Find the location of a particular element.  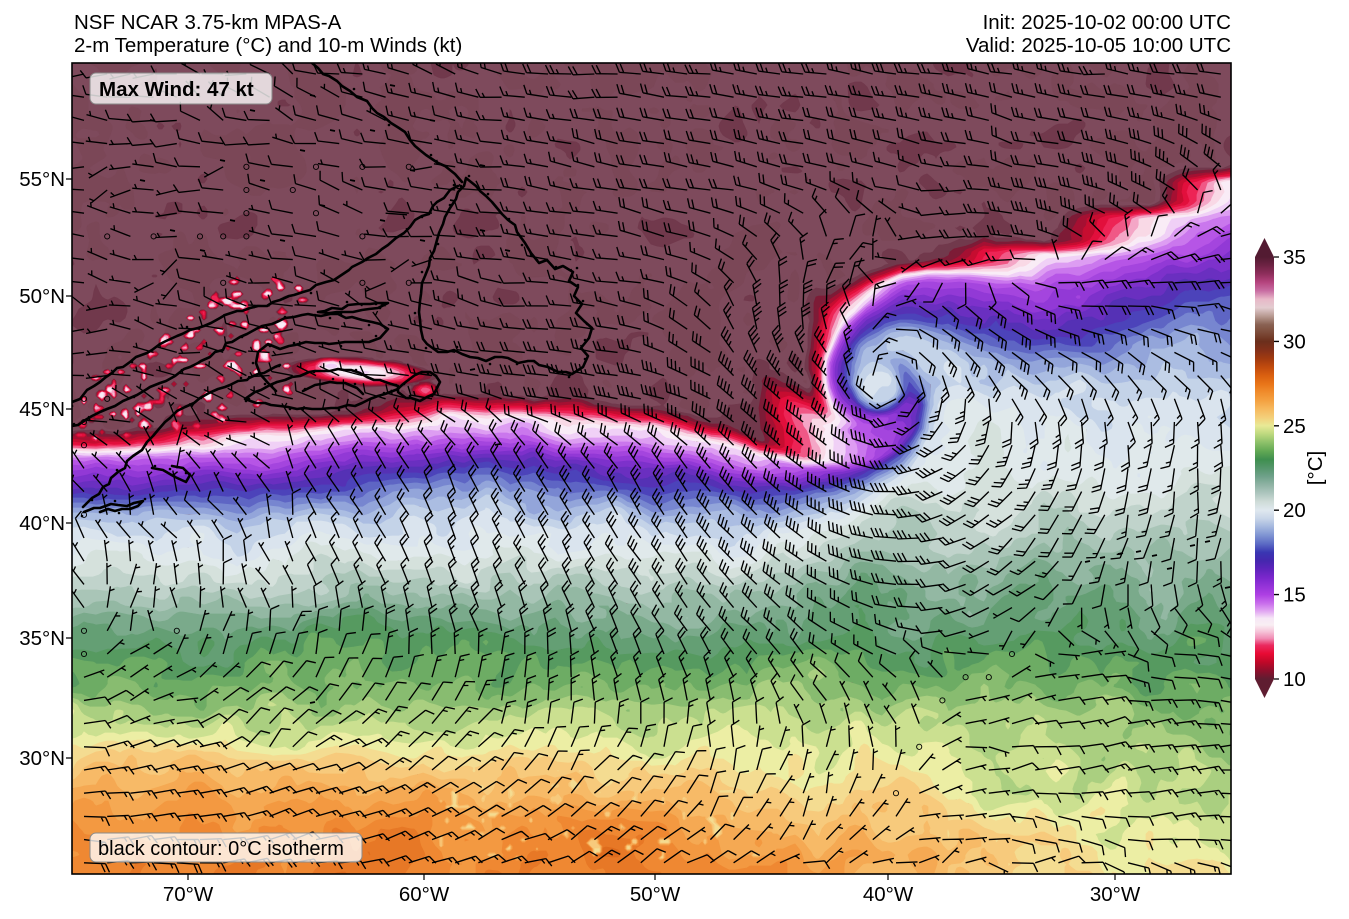

svg-text: black contour: 0°C isotherm is located at coordinates (221, 849).